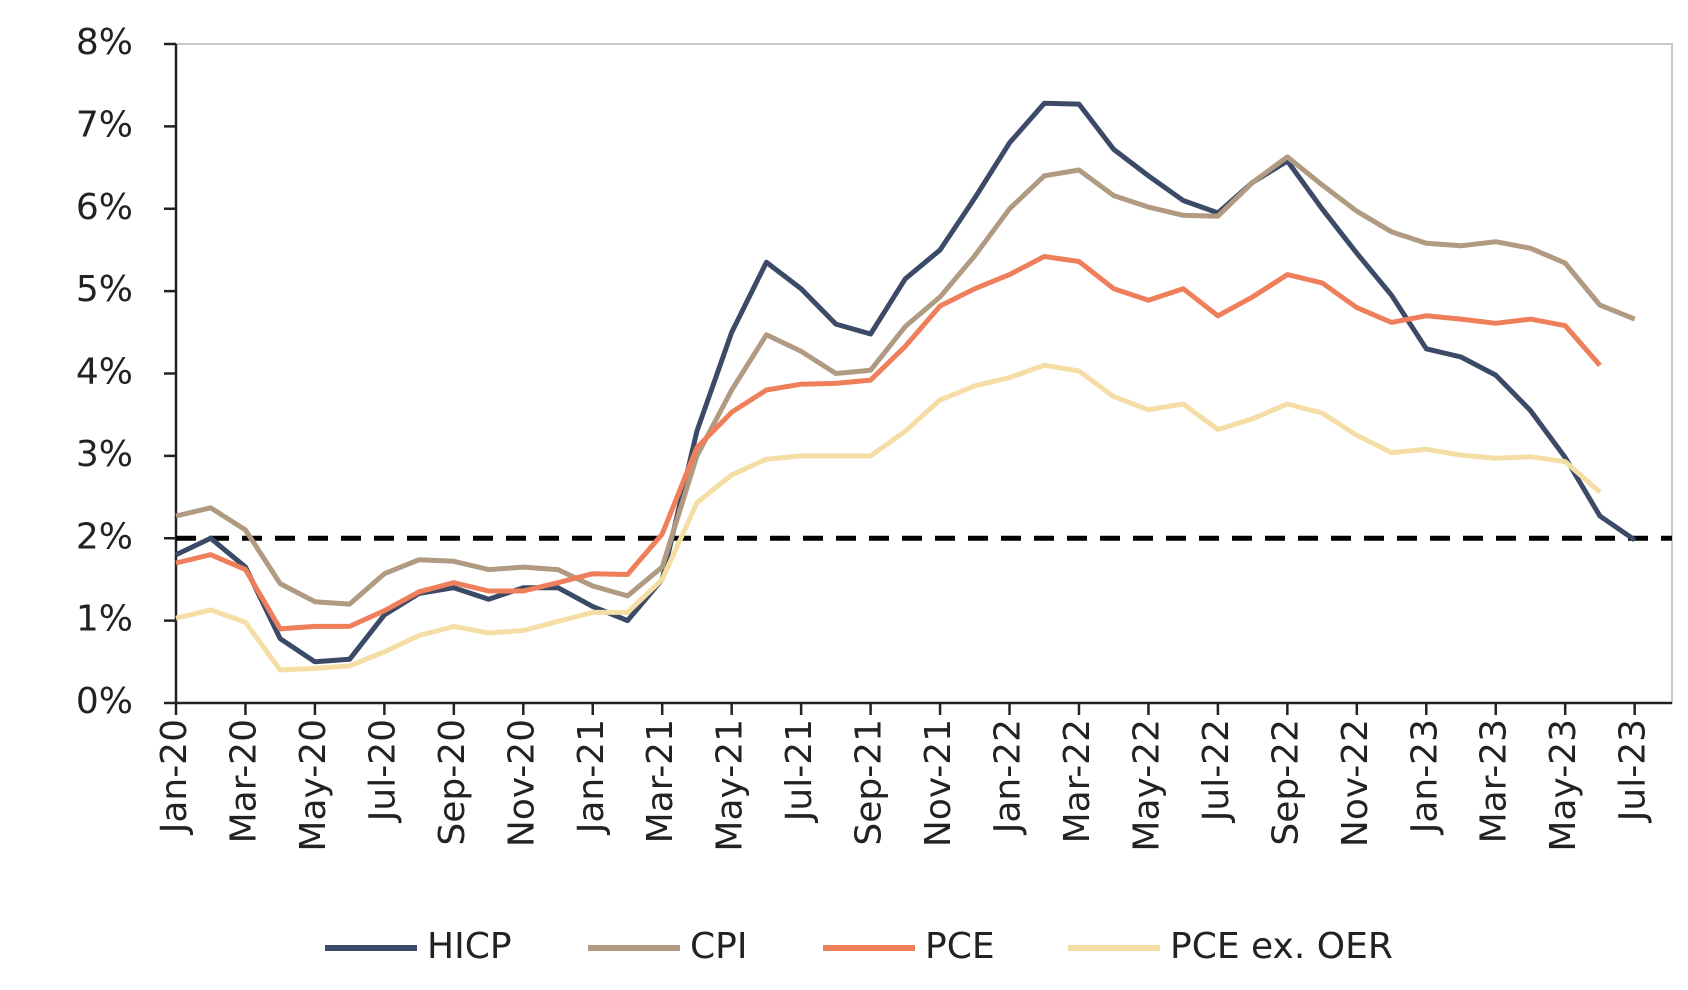 This screenshot has height=990, width=1688. Describe the element at coordinates (1633, 771) in the screenshot. I see `x-tick-label: Jul-23` at that location.